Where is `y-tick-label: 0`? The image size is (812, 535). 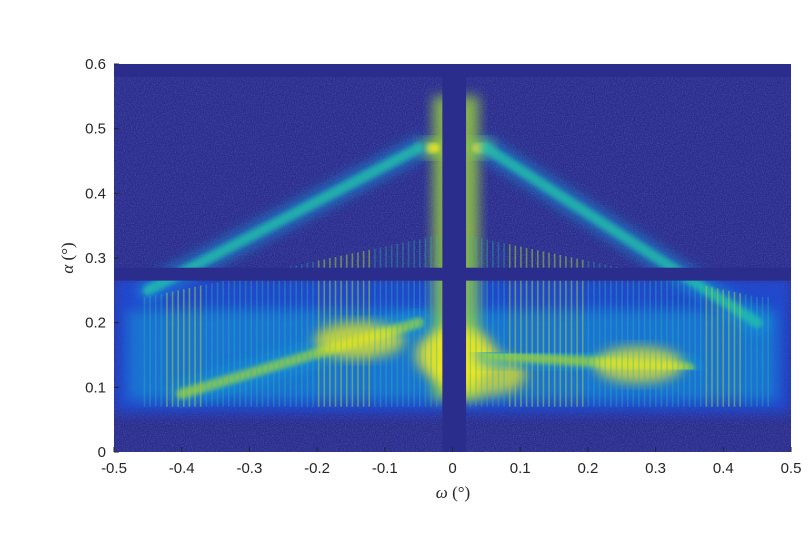 y-tick-label: 0 is located at coordinates (102, 452).